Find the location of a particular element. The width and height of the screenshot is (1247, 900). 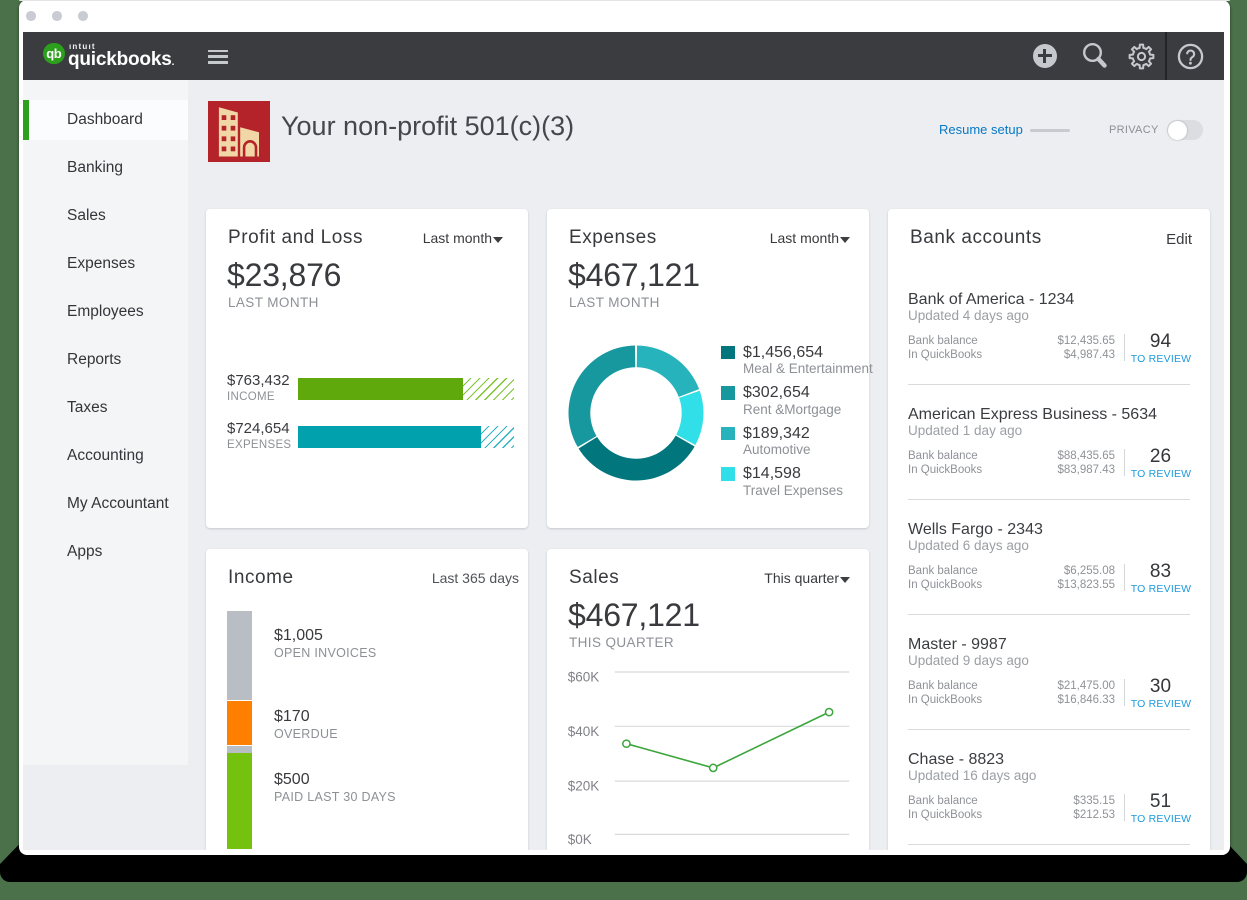

svg-text: $60K is located at coordinates (584, 677).